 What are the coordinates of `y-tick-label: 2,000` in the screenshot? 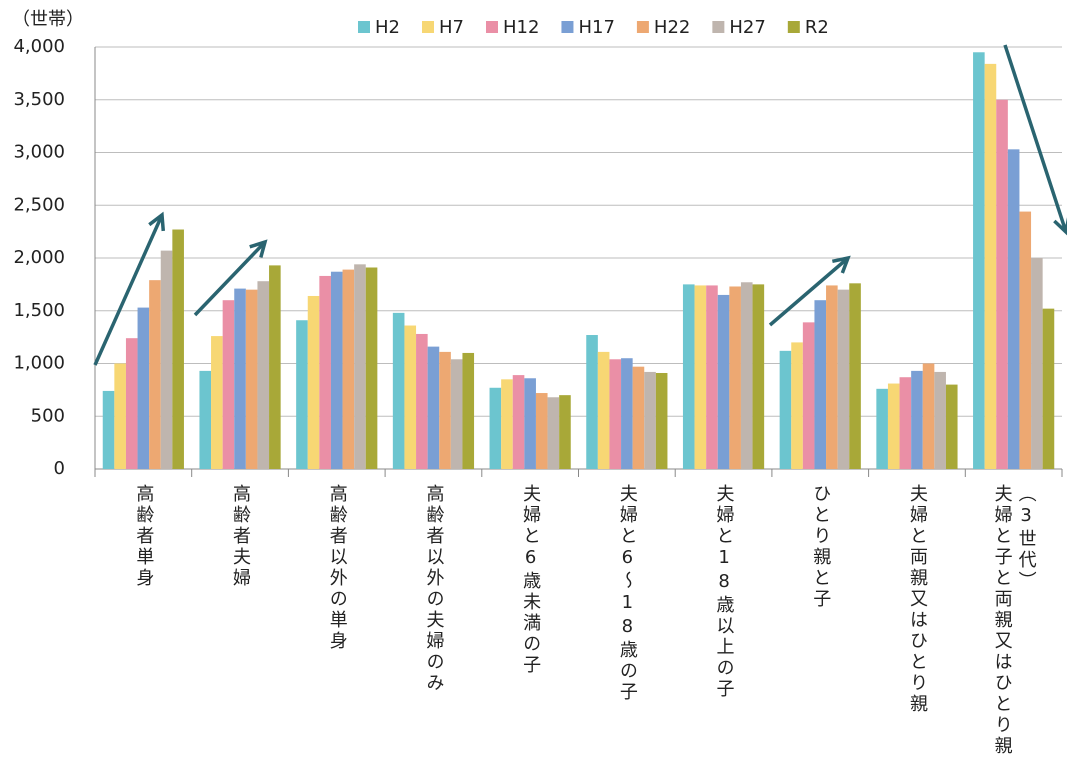 It's located at (39, 257).